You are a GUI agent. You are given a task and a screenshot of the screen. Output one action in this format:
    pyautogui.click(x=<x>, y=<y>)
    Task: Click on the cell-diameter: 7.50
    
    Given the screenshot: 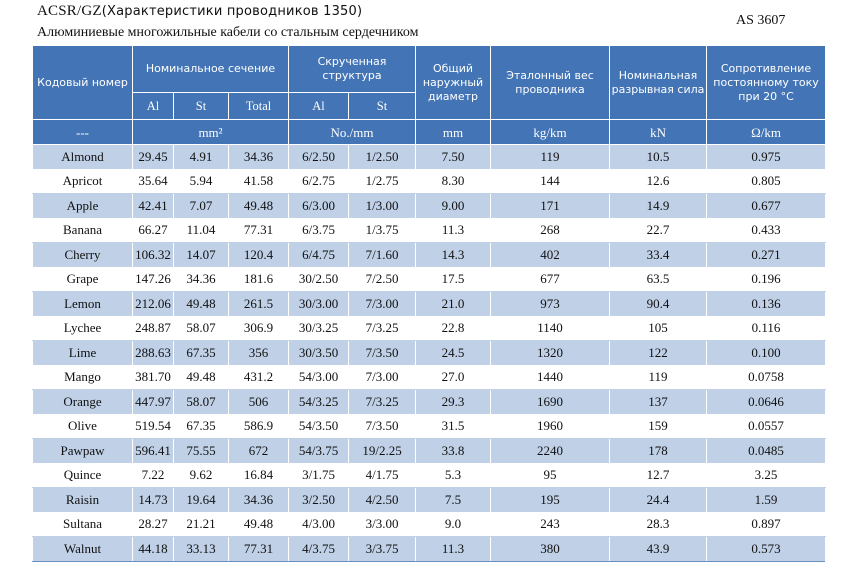 What is the action you would take?
    pyautogui.click(x=453, y=157)
    